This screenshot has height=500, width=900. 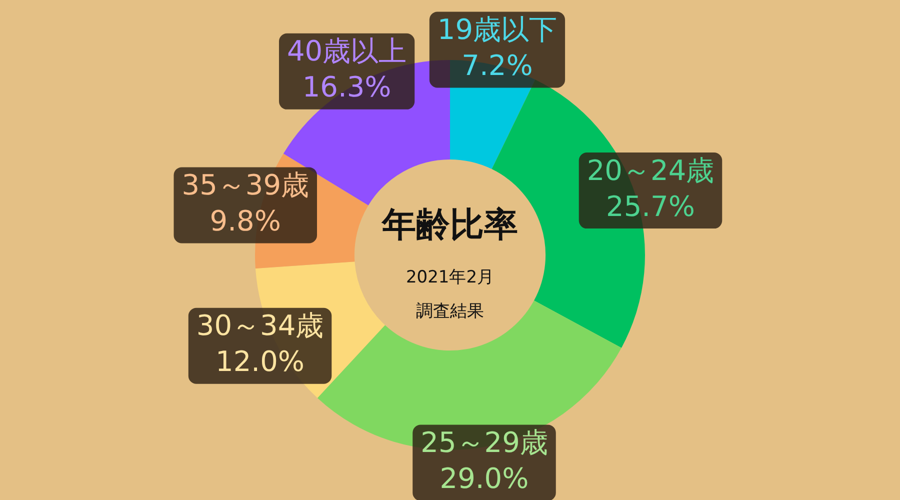 What do you see at coordinates (450, 277) in the screenshot?
I see `text: 2021年2月` at bounding box center [450, 277].